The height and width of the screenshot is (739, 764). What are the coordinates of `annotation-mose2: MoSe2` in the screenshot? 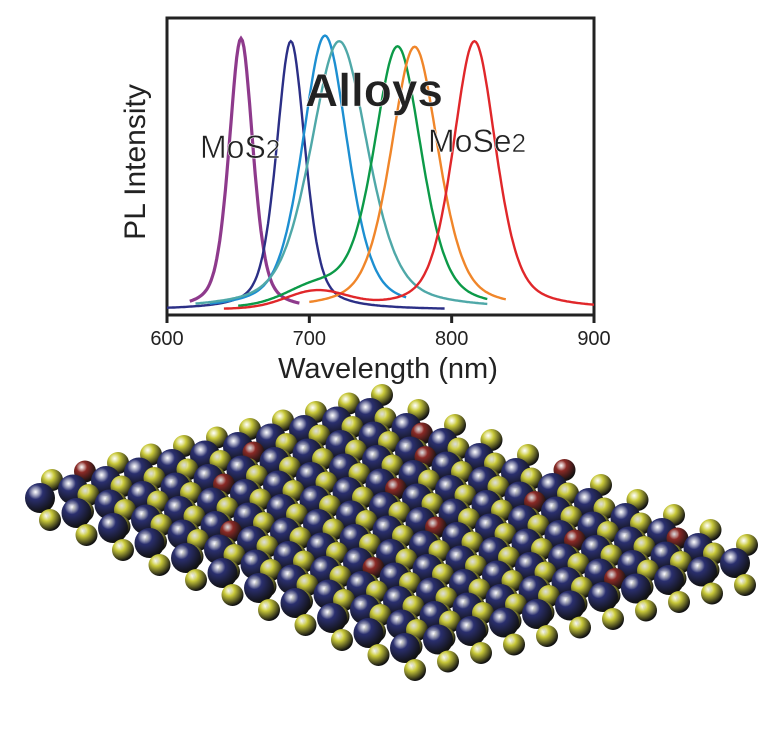 It's located at (477, 141).